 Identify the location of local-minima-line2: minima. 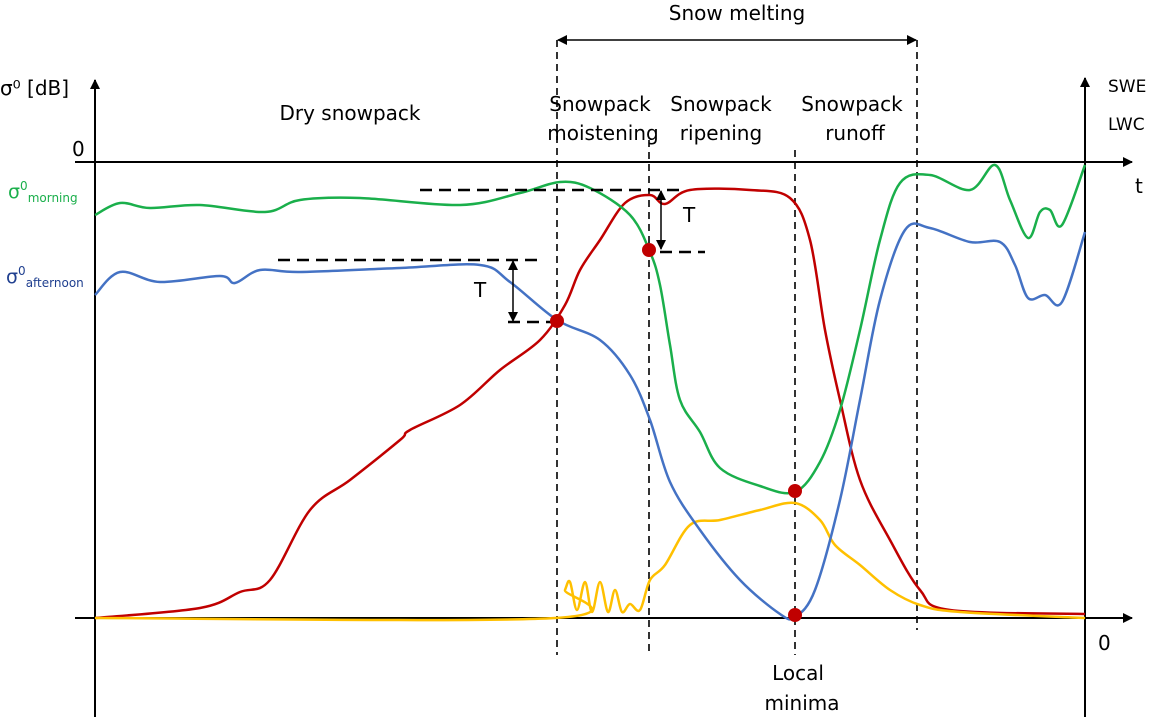
(801, 703).